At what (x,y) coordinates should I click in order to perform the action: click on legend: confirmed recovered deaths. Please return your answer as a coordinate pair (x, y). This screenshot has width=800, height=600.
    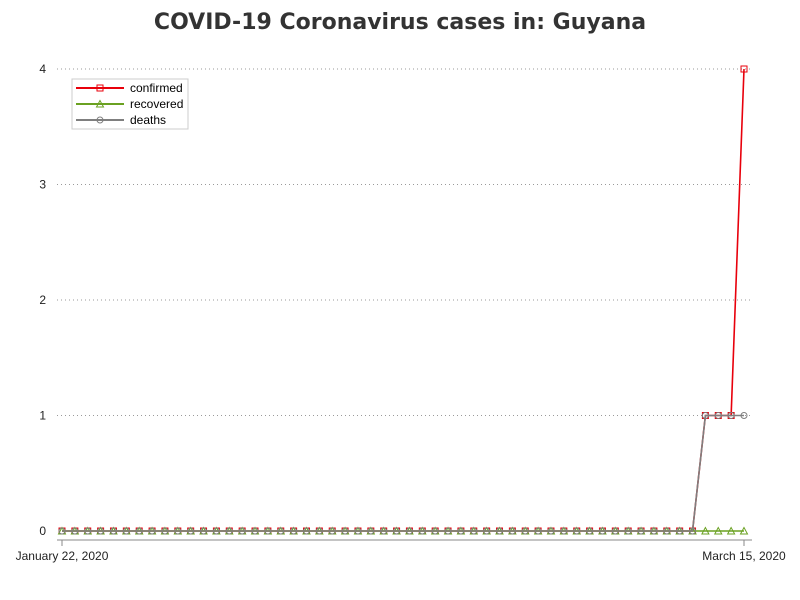
    Looking at the image, I should click on (130, 104).